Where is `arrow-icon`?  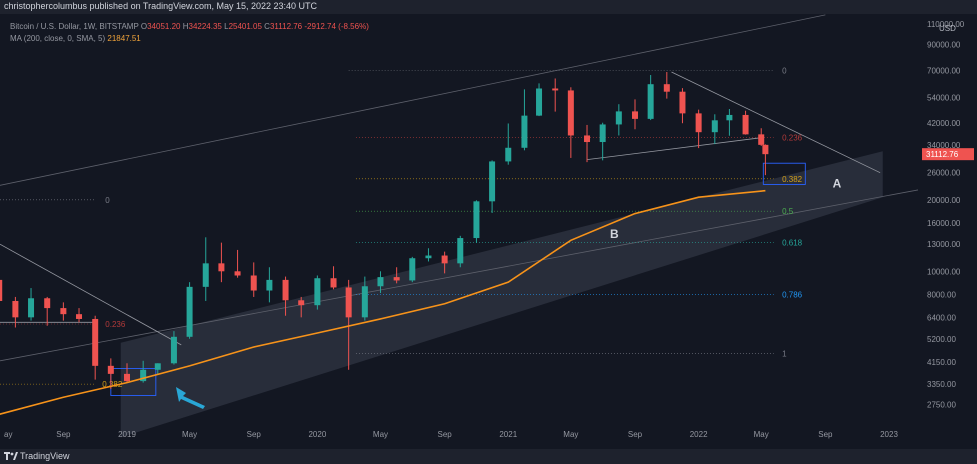 arrow-icon is located at coordinates (190, 398).